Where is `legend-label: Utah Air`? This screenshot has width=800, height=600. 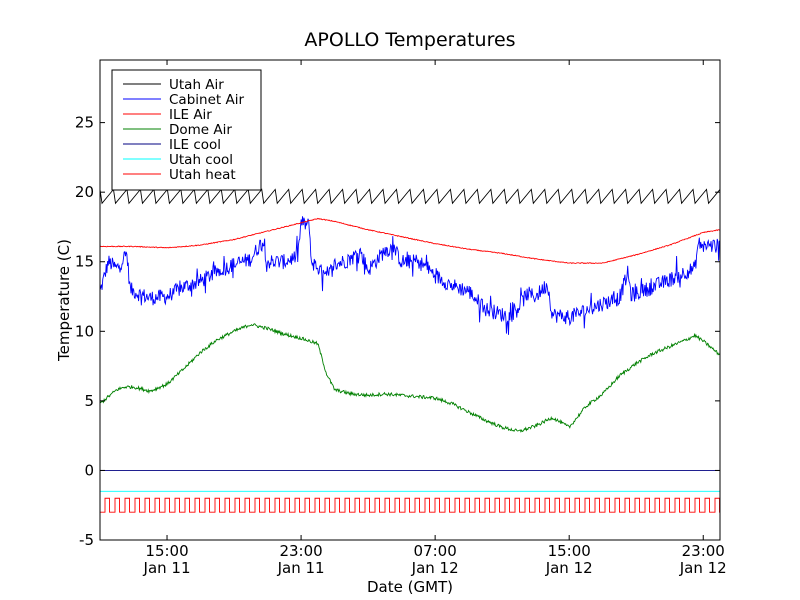
legend-label: Utah Air is located at coordinates (196, 85).